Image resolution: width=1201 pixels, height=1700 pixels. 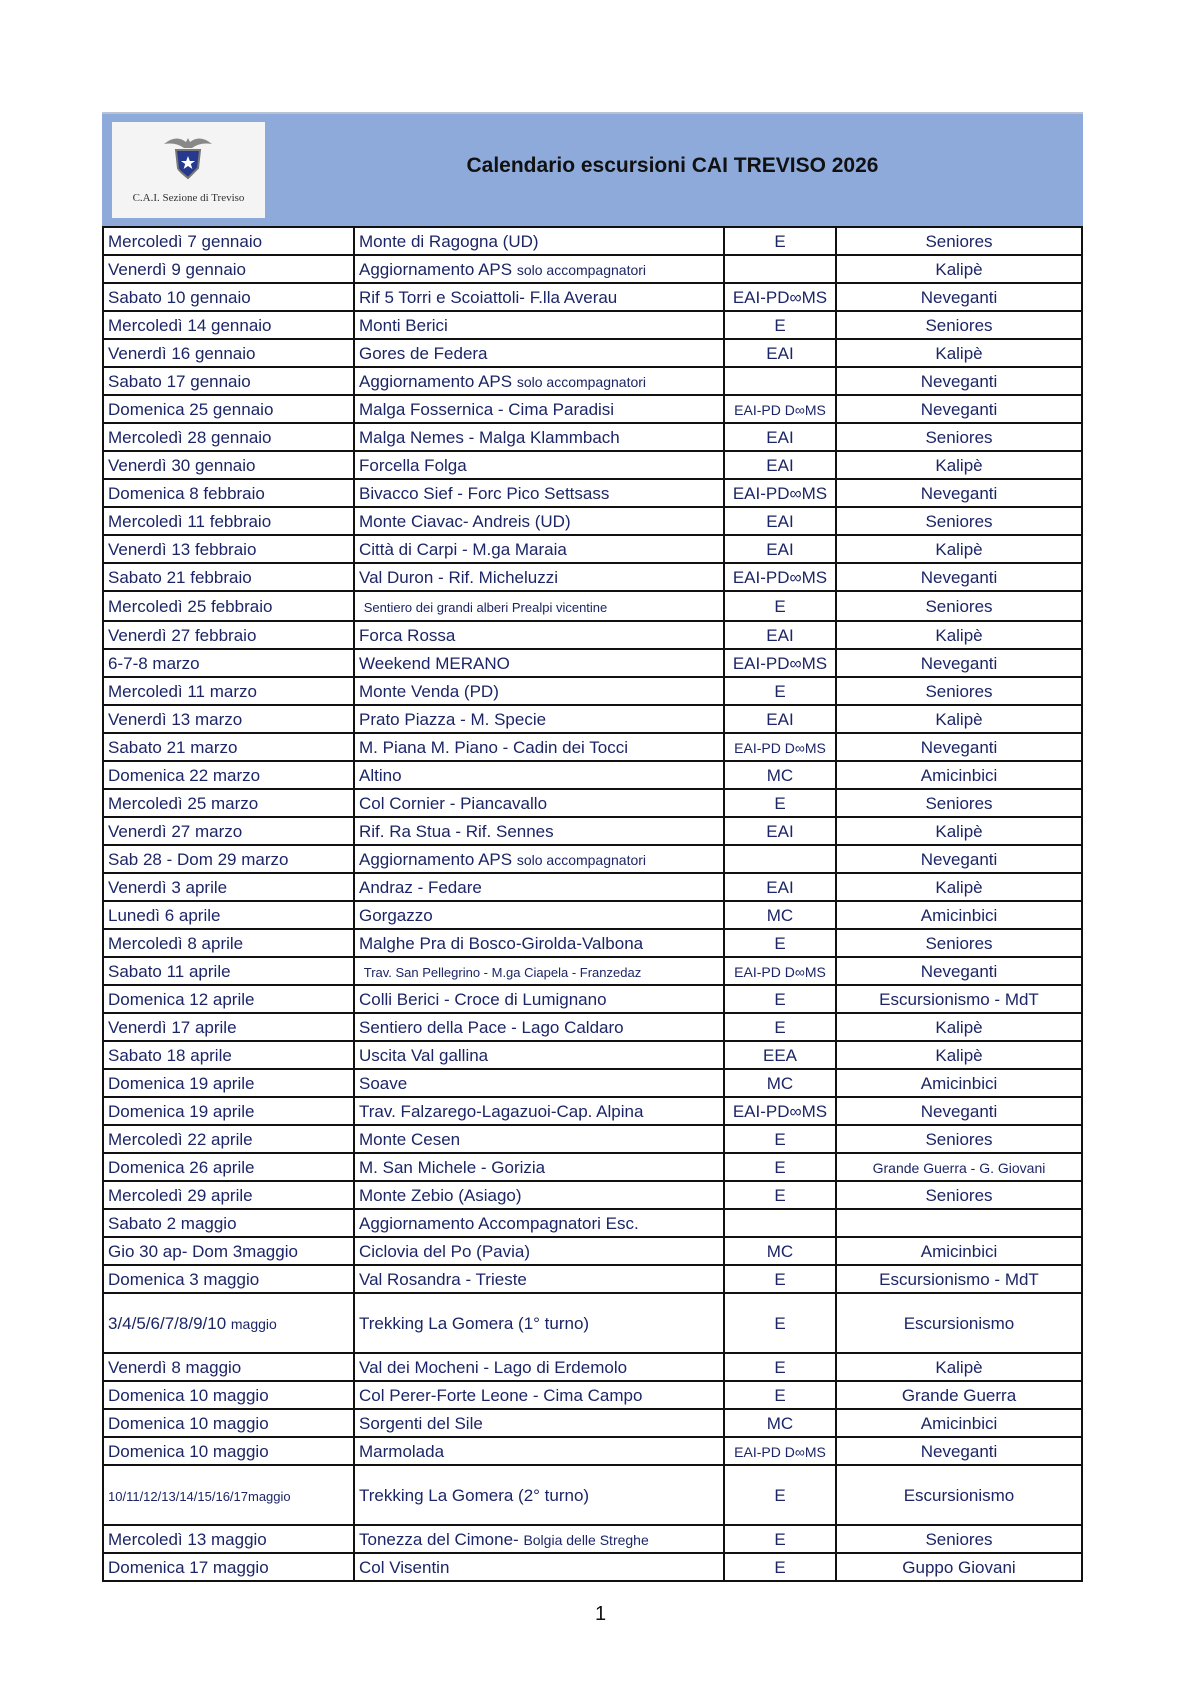 I want to click on activity-cell: Colli Berici - Croce di Lumignano, so click(x=539, y=999).